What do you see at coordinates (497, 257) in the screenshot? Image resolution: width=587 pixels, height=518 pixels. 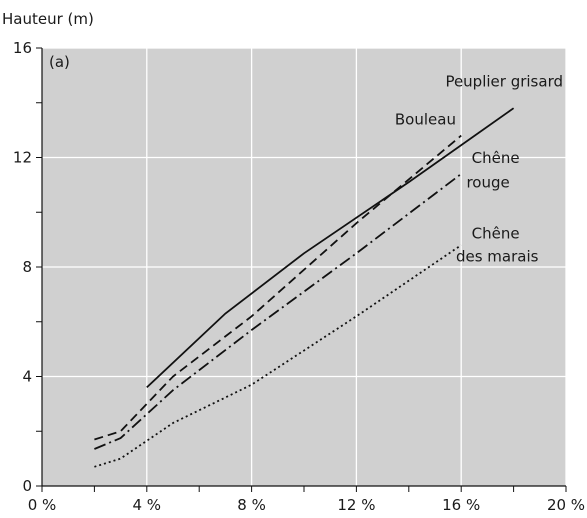 I see `series-label: des marais` at bounding box center [497, 257].